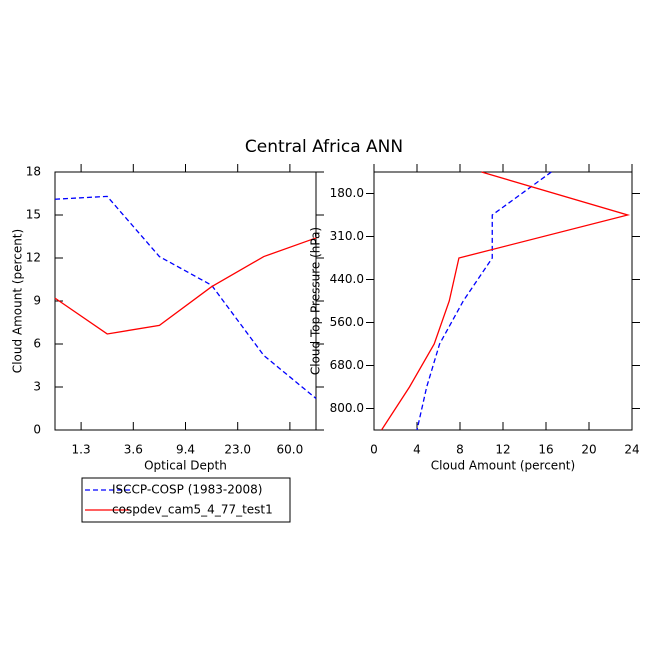 The width and height of the screenshot is (648, 648). What do you see at coordinates (631, 450) in the screenshot?
I see `x-tick-label: 24` at bounding box center [631, 450].